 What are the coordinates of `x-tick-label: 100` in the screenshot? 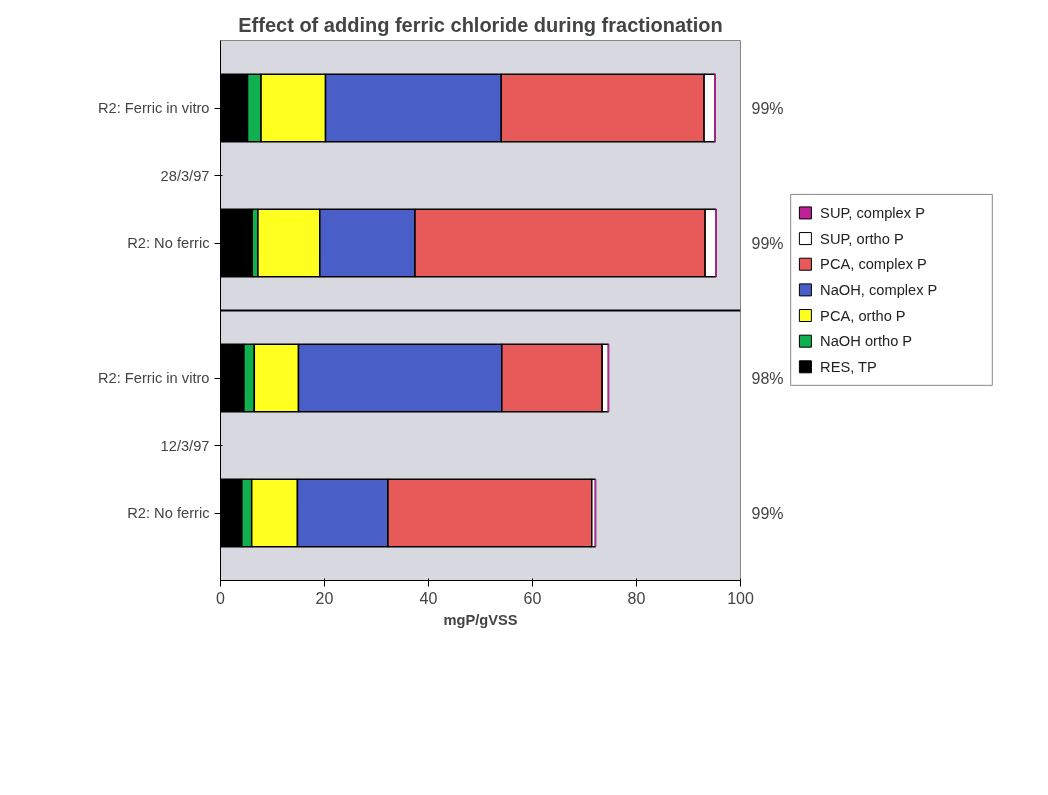 It's located at (740, 598).